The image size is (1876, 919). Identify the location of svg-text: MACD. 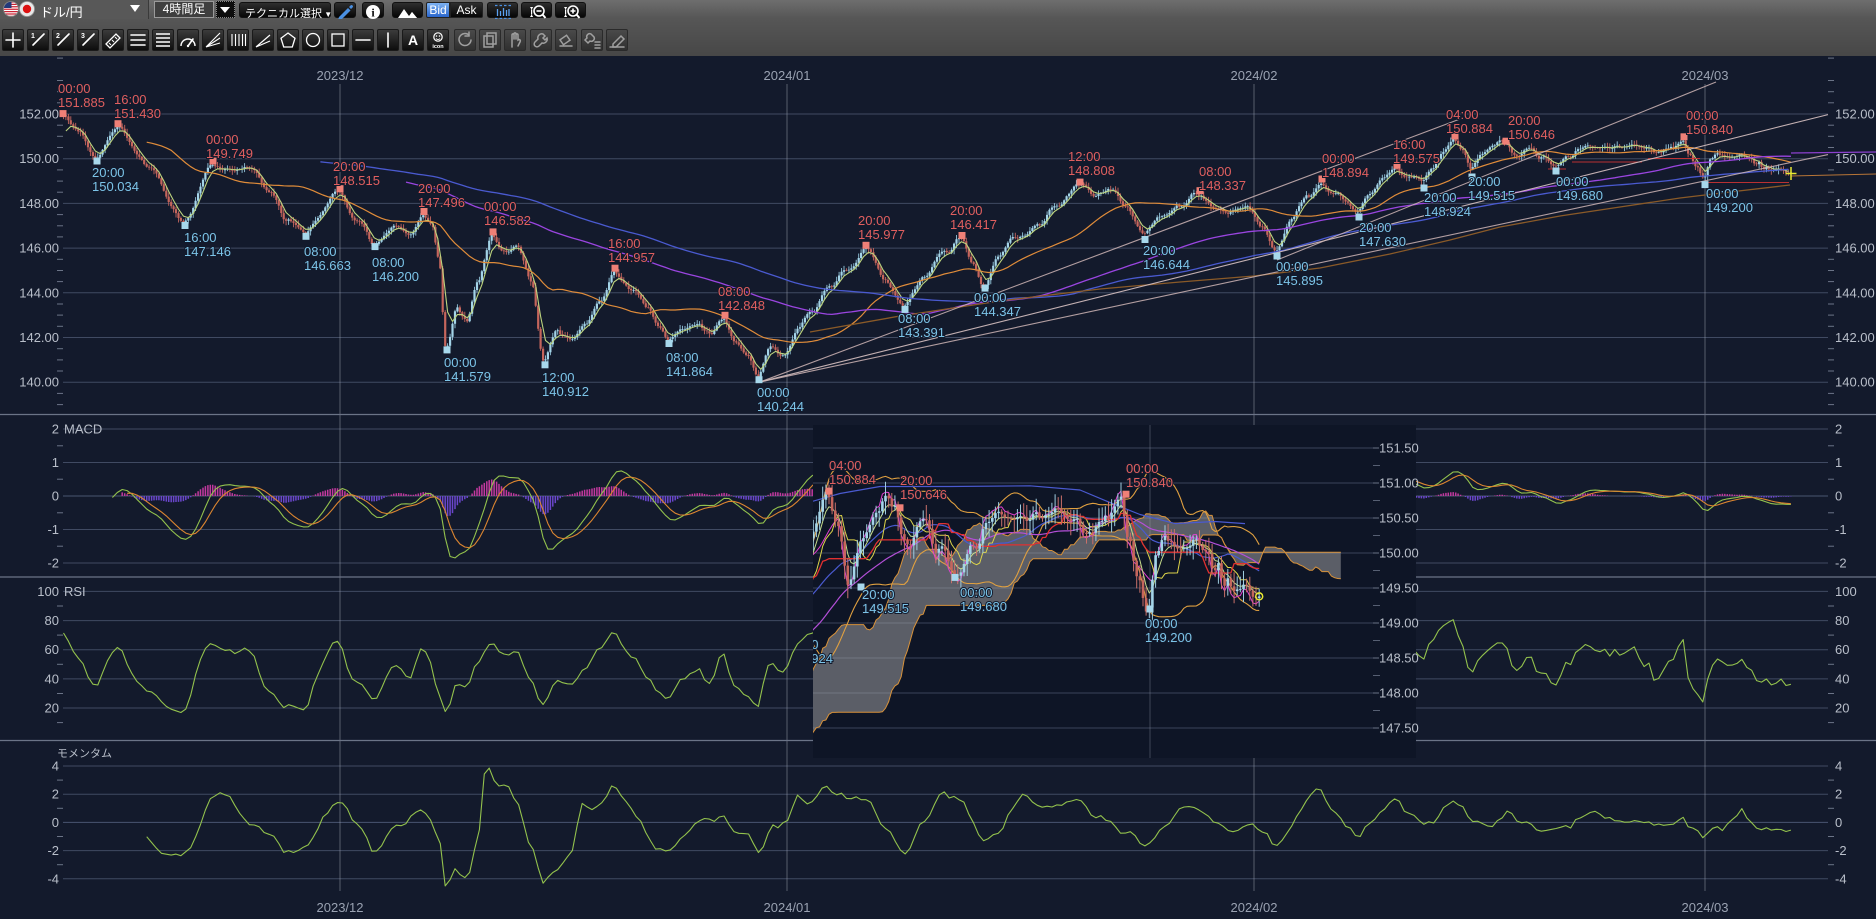
(83, 429).